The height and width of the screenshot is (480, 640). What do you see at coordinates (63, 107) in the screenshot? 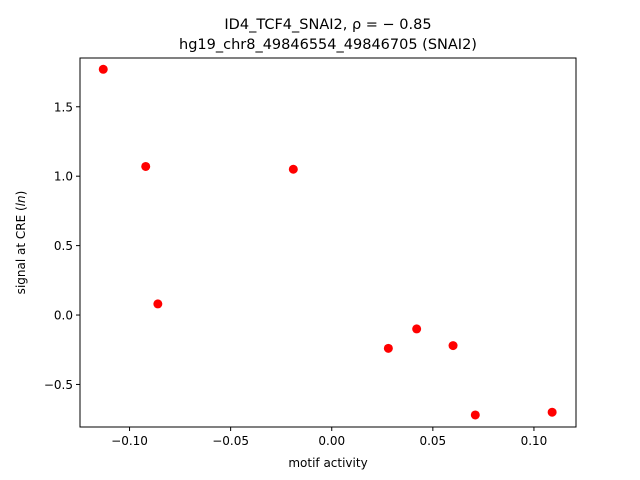
I see `y-tick-label: 1.5` at bounding box center [63, 107].